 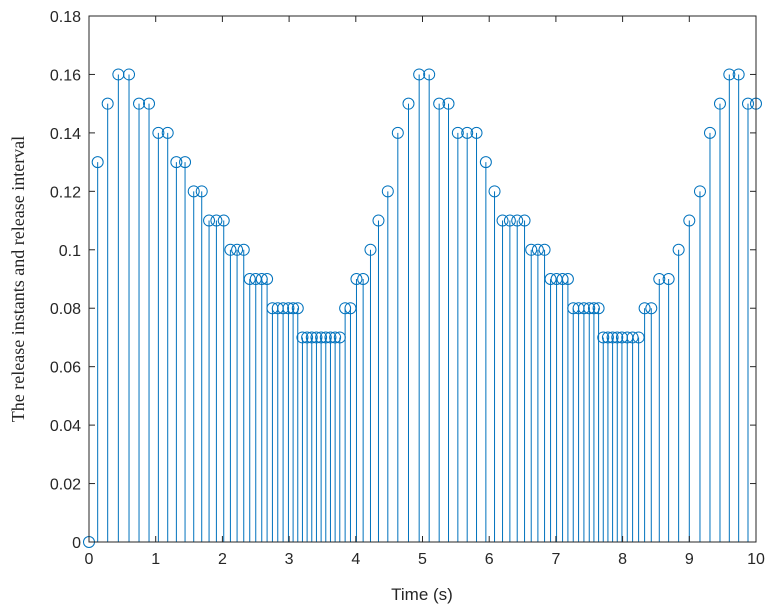 What do you see at coordinates (422, 559) in the screenshot?
I see `x-tick-label: 5` at bounding box center [422, 559].